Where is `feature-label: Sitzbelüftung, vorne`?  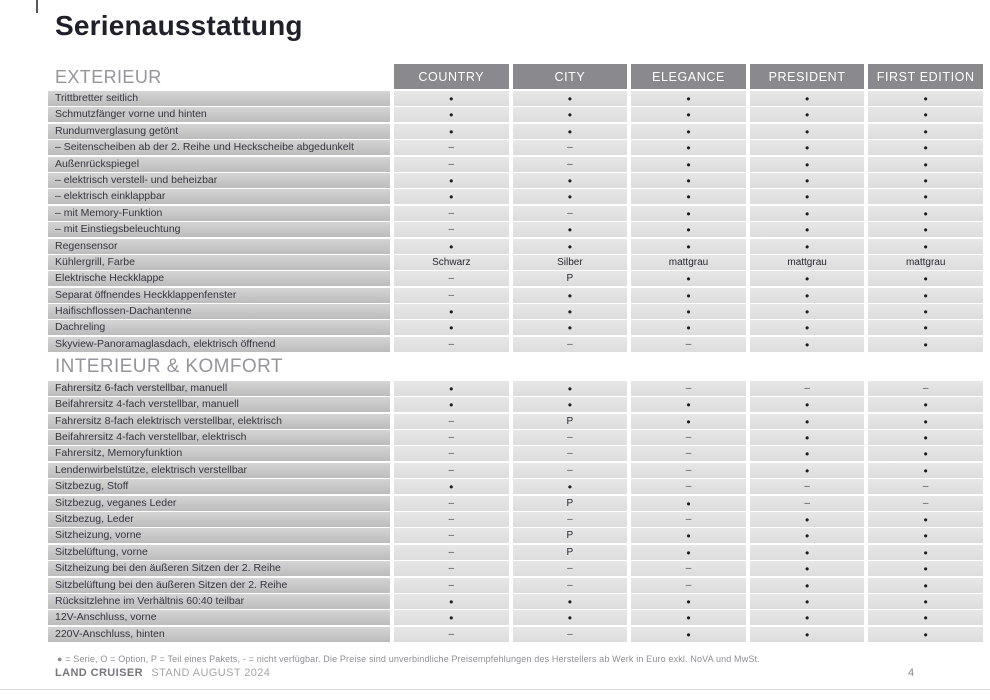
feature-label: Sitzbelüftung, vorne is located at coordinates (219, 552).